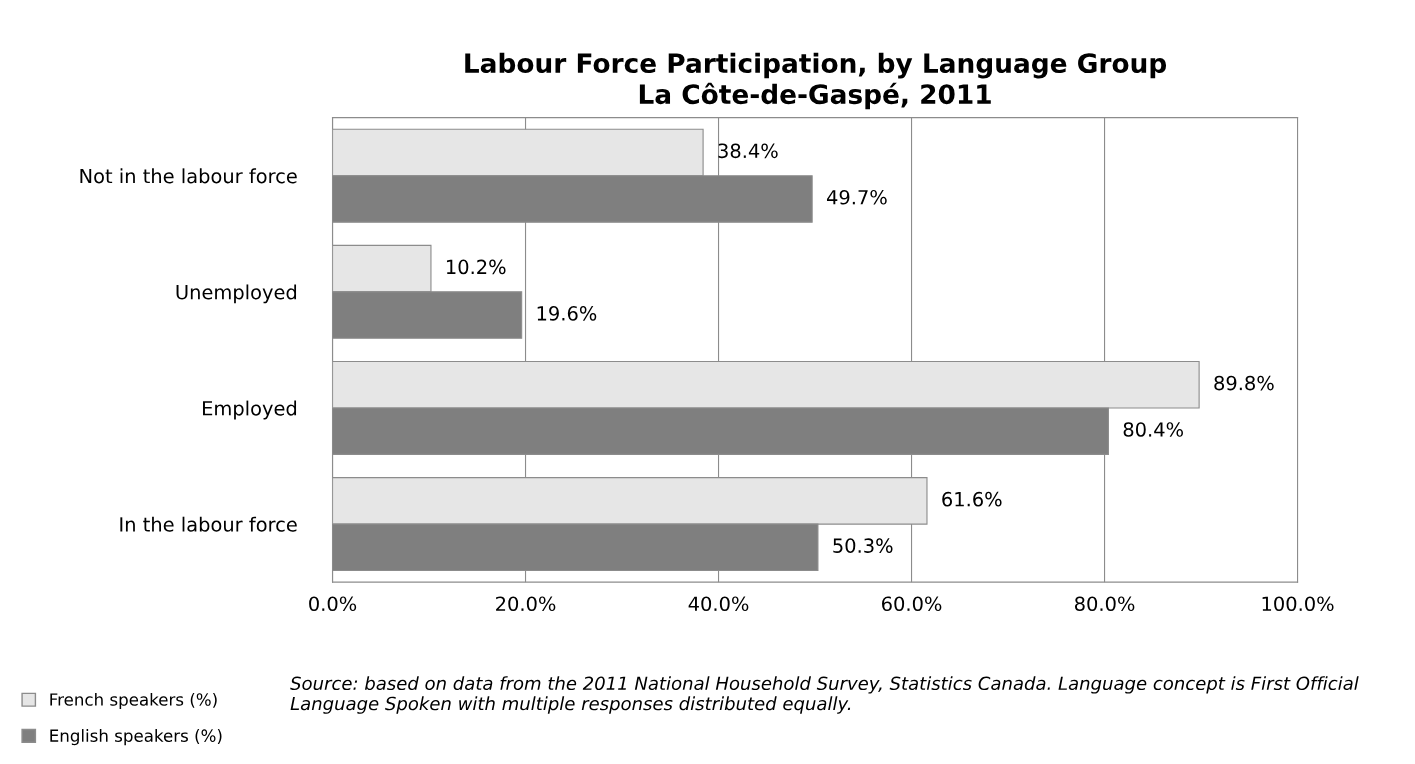 The height and width of the screenshot is (764, 1415). Describe the element at coordinates (333, 604) in the screenshot. I see `x-tick-label: 0.0%` at that location.